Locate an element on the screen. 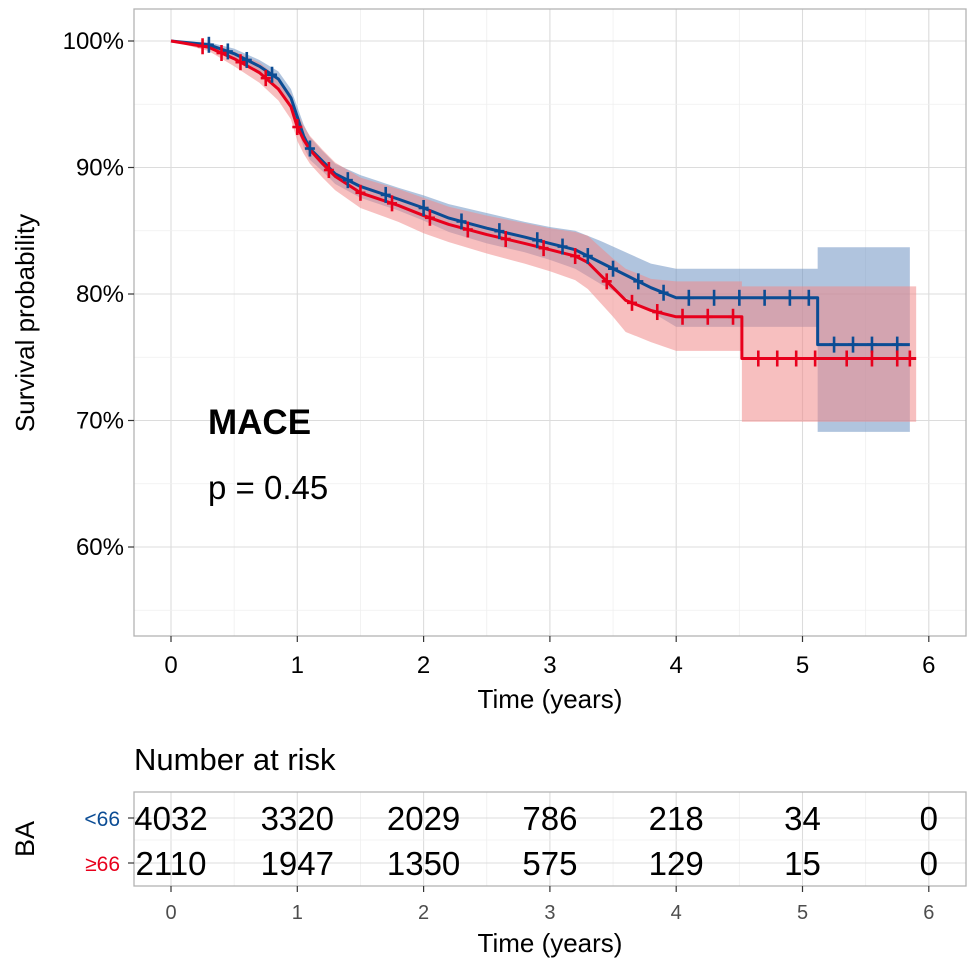 The width and height of the screenshot is (980, 970). risk-x-tick-label: 1 is located at coordinates (297, 913).